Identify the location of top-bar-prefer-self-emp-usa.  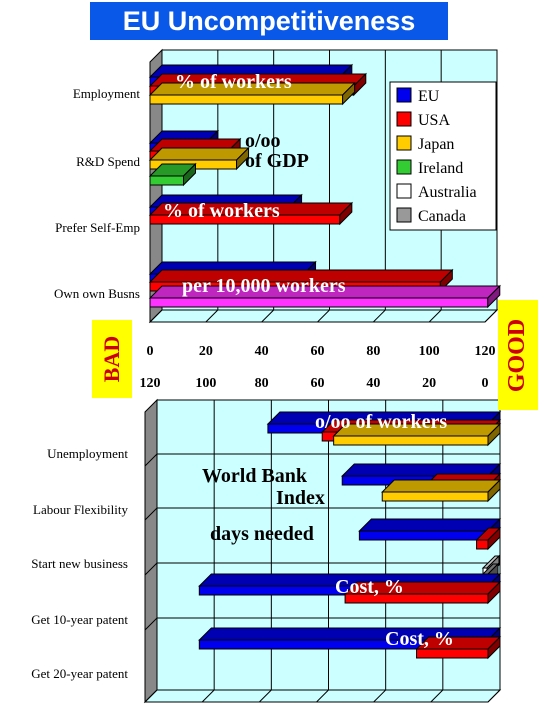
(251, 213).